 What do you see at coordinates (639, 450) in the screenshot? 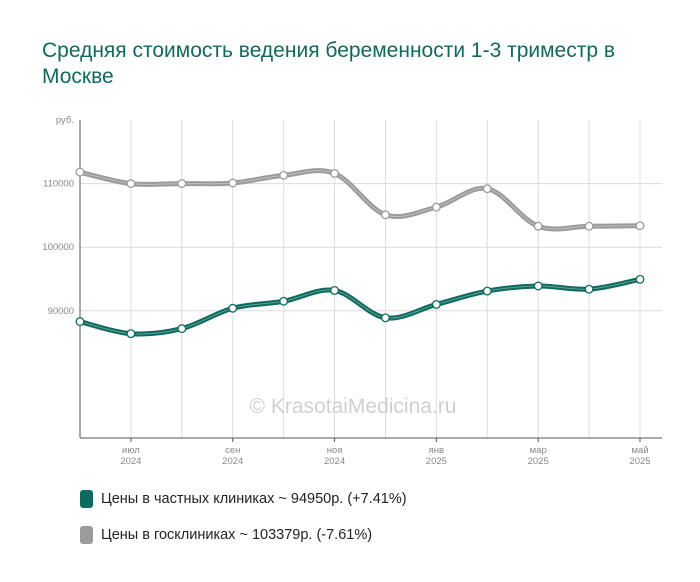
I see `x-tick-label-month: май` at bounding box center [639, 450].